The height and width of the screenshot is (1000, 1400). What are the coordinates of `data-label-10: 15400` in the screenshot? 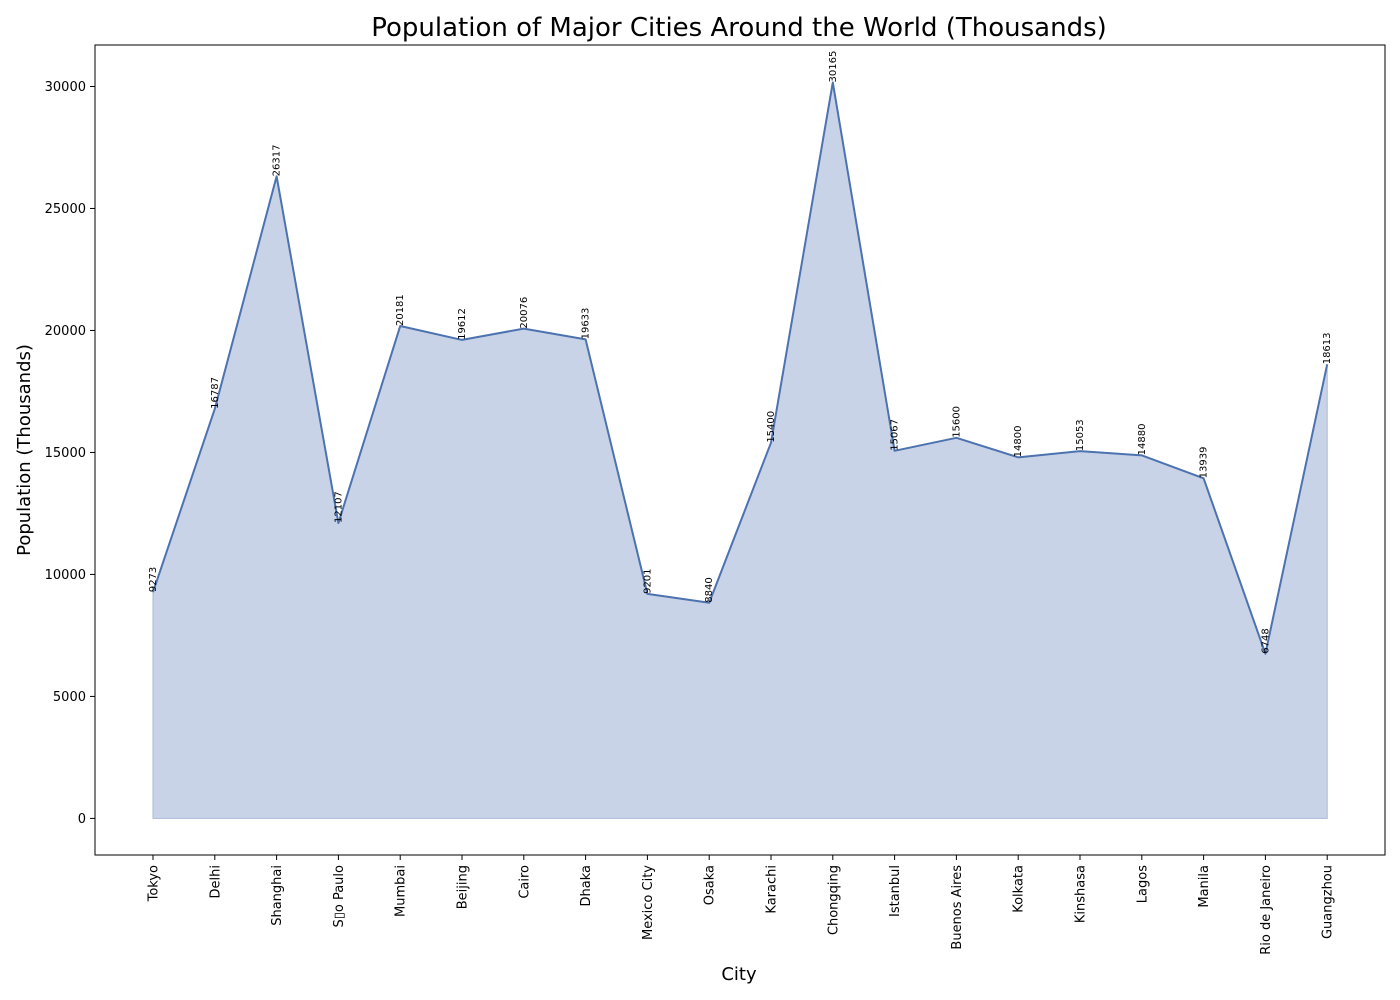 It's located at (771, 427).